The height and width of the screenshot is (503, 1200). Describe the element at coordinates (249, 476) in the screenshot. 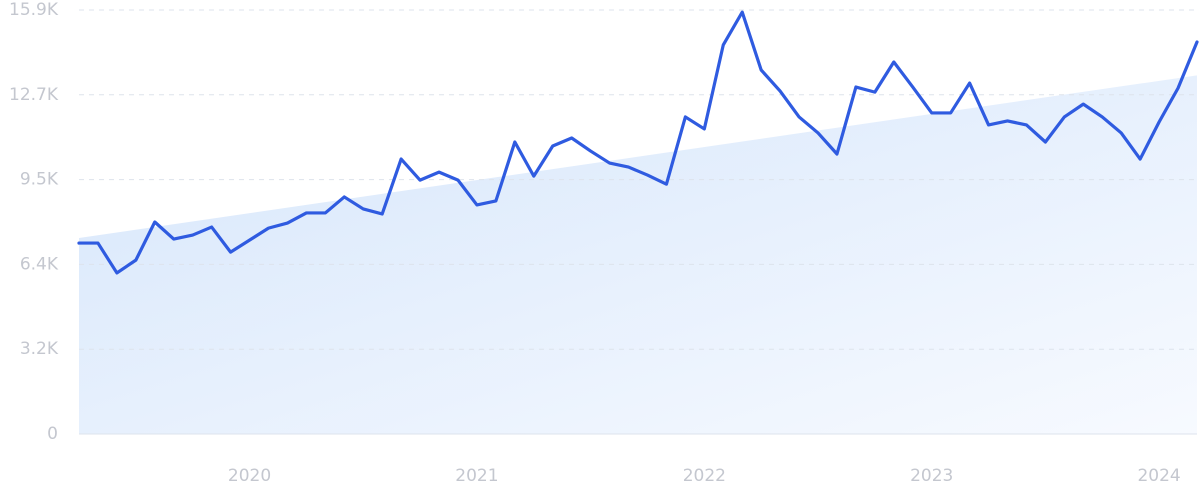

I see `x-tick-label: 2020` at that location.